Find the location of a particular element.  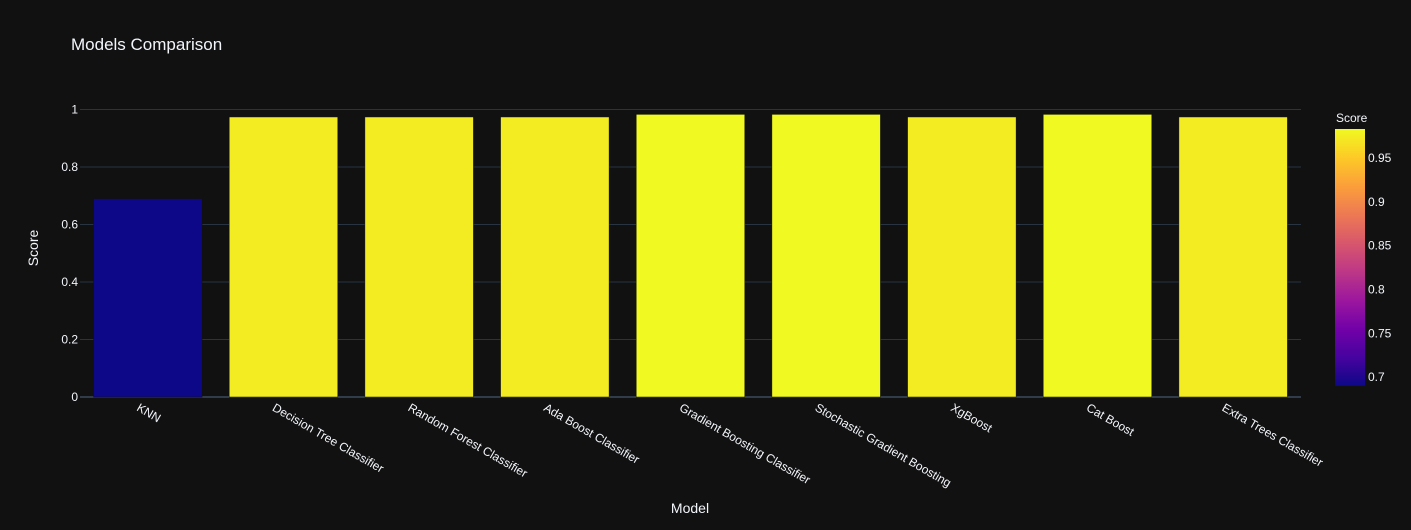

colorbar-tick-label: 0.85 is located at coordinates (1380, 246).